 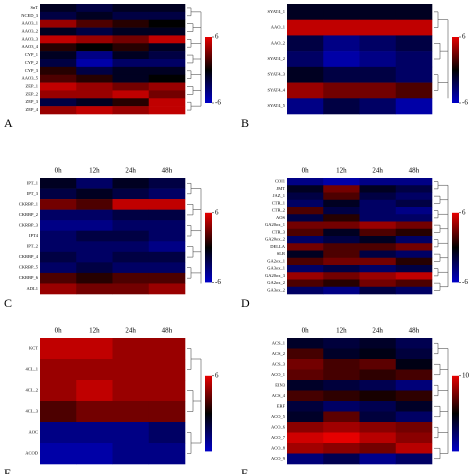 What do you see at coordinates (30, 31) in the screenshot?
I see `row-label: AAO3_2` at bounding box center [30, 31].